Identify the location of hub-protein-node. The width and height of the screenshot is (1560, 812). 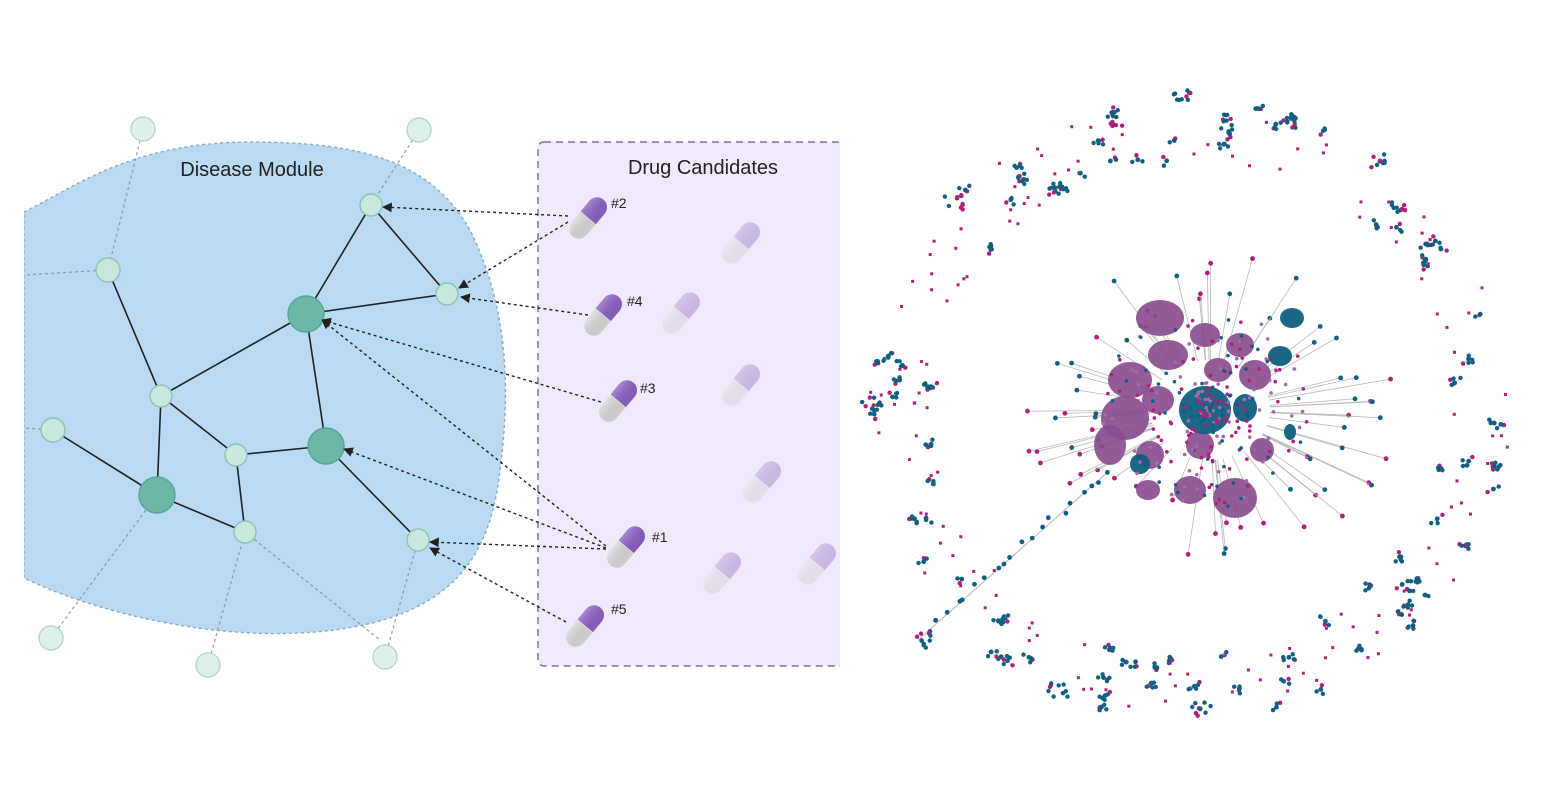
(326, 446).